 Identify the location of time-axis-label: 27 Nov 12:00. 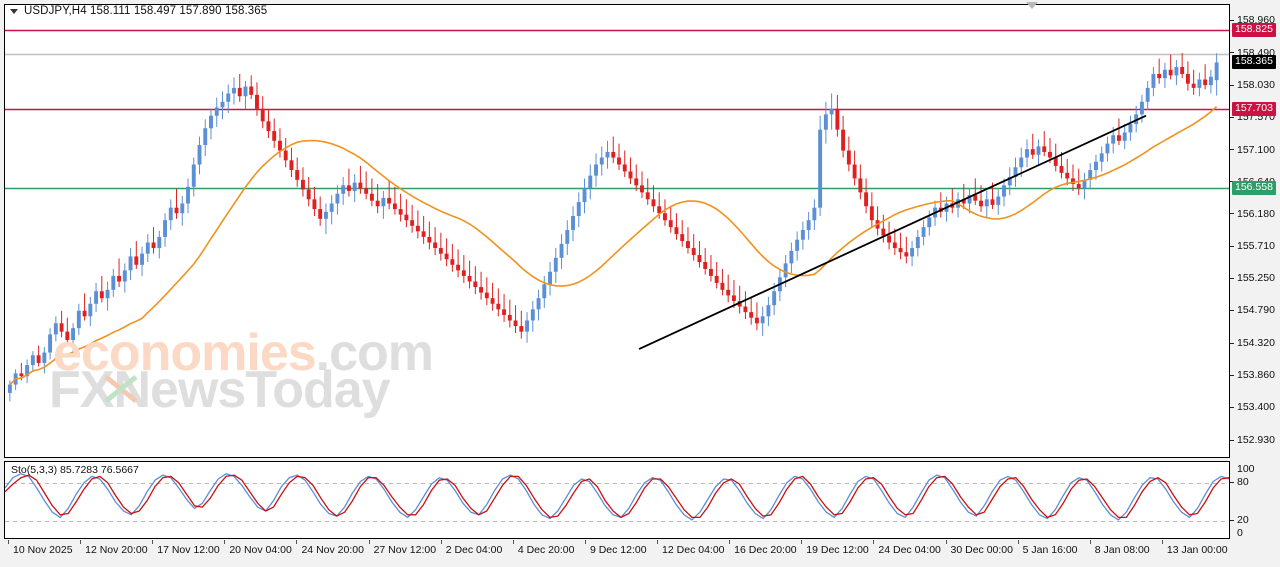
(405, 550).